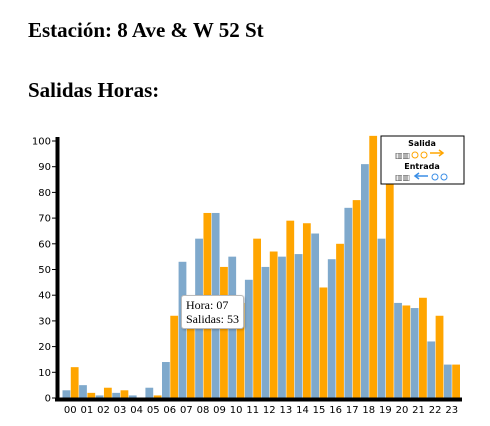 This screenshot has height=426, width=490. Describe the element at coordinates (103, 410) in the screenshot. I see `x-tick-label: 02` at that location.